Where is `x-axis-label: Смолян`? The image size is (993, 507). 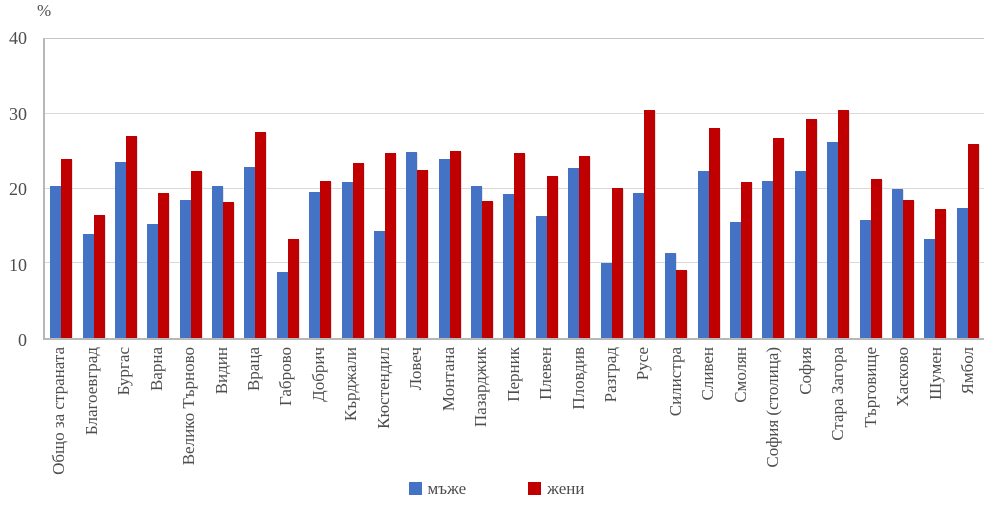
x-axis-label: Смолян is located at coordinates (740, 375).